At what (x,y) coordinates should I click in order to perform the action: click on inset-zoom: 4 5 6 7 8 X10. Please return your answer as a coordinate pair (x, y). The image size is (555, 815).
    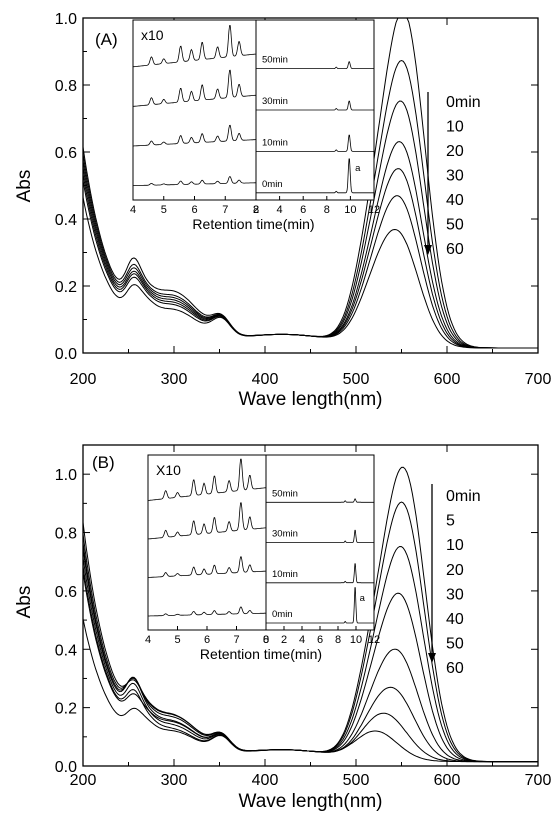
    Looking at the image, I should click on (207, 550).